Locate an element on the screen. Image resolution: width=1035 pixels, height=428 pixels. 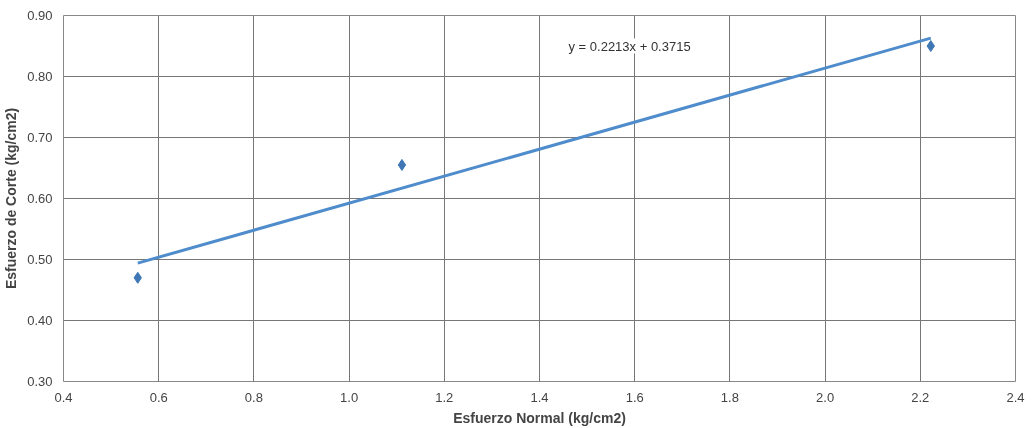
y-tick-label: 0.50 is located at coordinates (40, 259).